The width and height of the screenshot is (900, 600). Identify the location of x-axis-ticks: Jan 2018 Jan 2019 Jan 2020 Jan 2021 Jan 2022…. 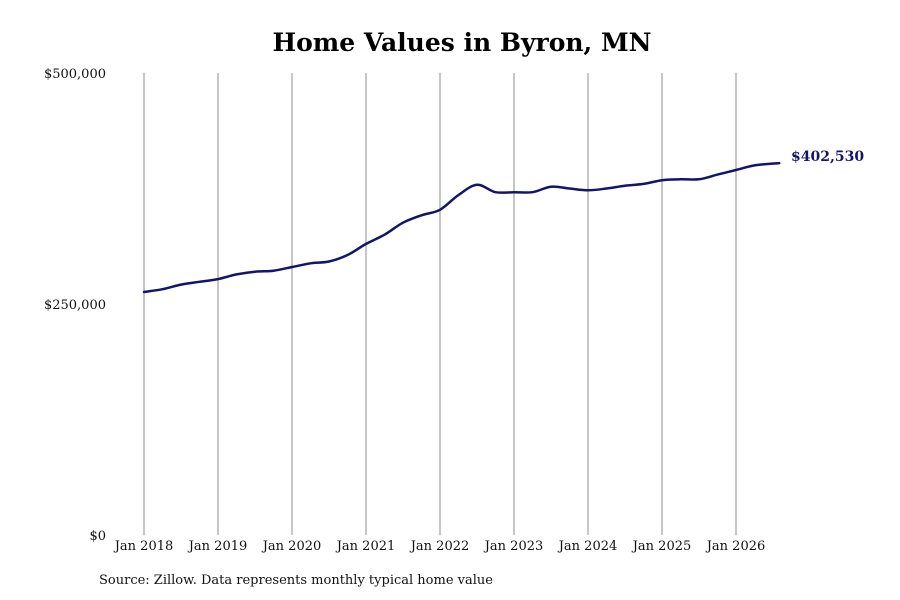
(439, 546).